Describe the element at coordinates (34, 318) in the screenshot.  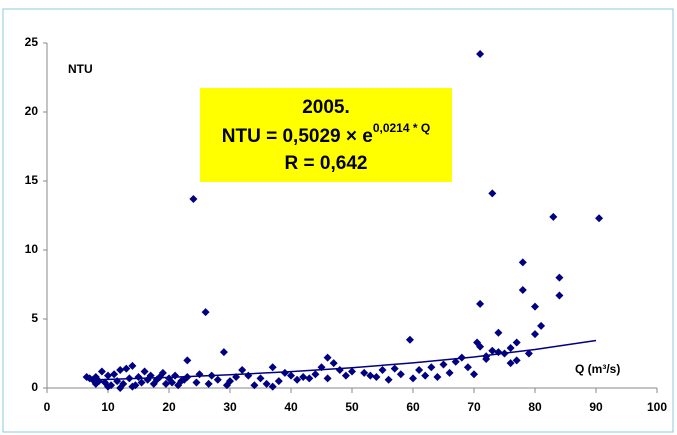
I see `y-tick-label: 5` at that location.